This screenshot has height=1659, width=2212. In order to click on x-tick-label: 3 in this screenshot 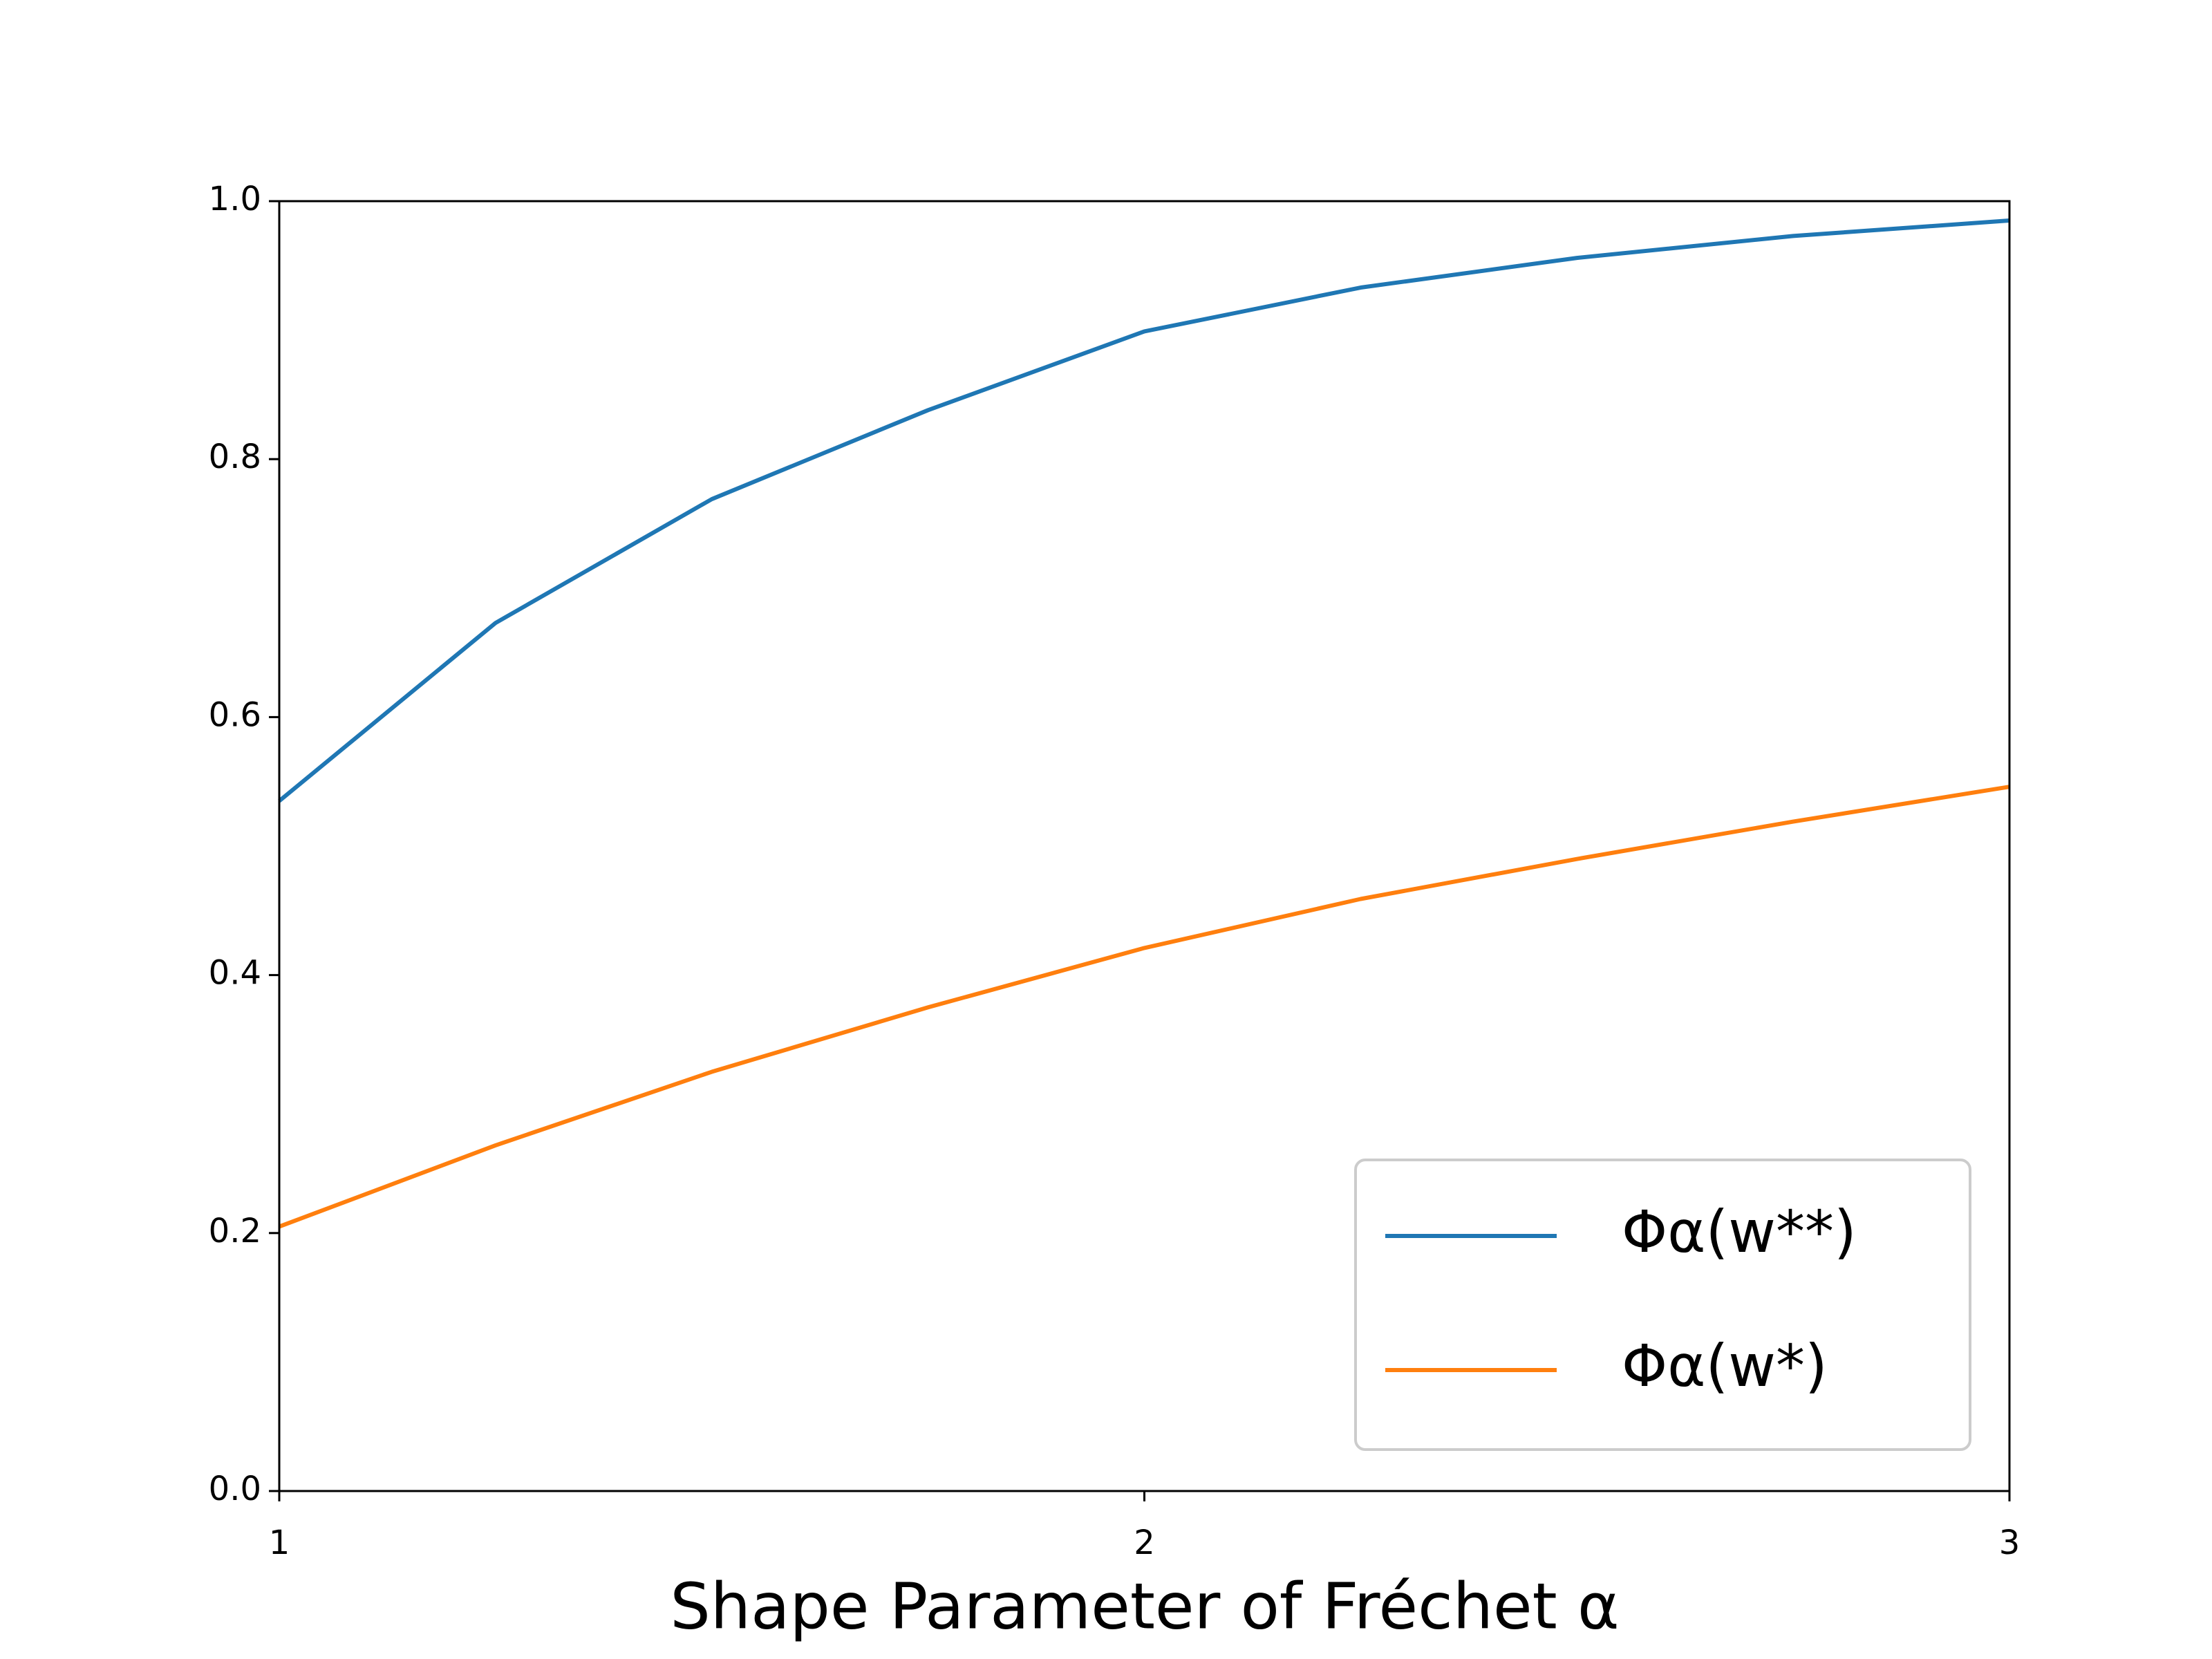, I will do `click(2010, 1543)`.